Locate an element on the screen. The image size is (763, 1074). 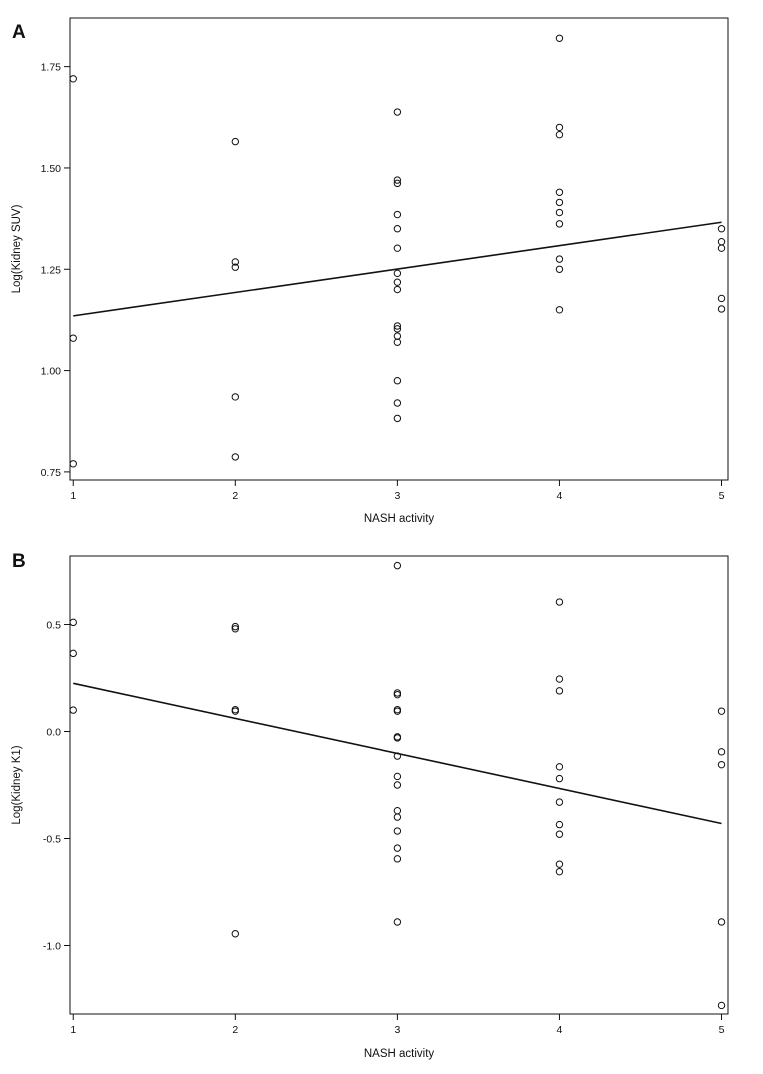
panel-b-label: B is located at coordinates (19, 561).